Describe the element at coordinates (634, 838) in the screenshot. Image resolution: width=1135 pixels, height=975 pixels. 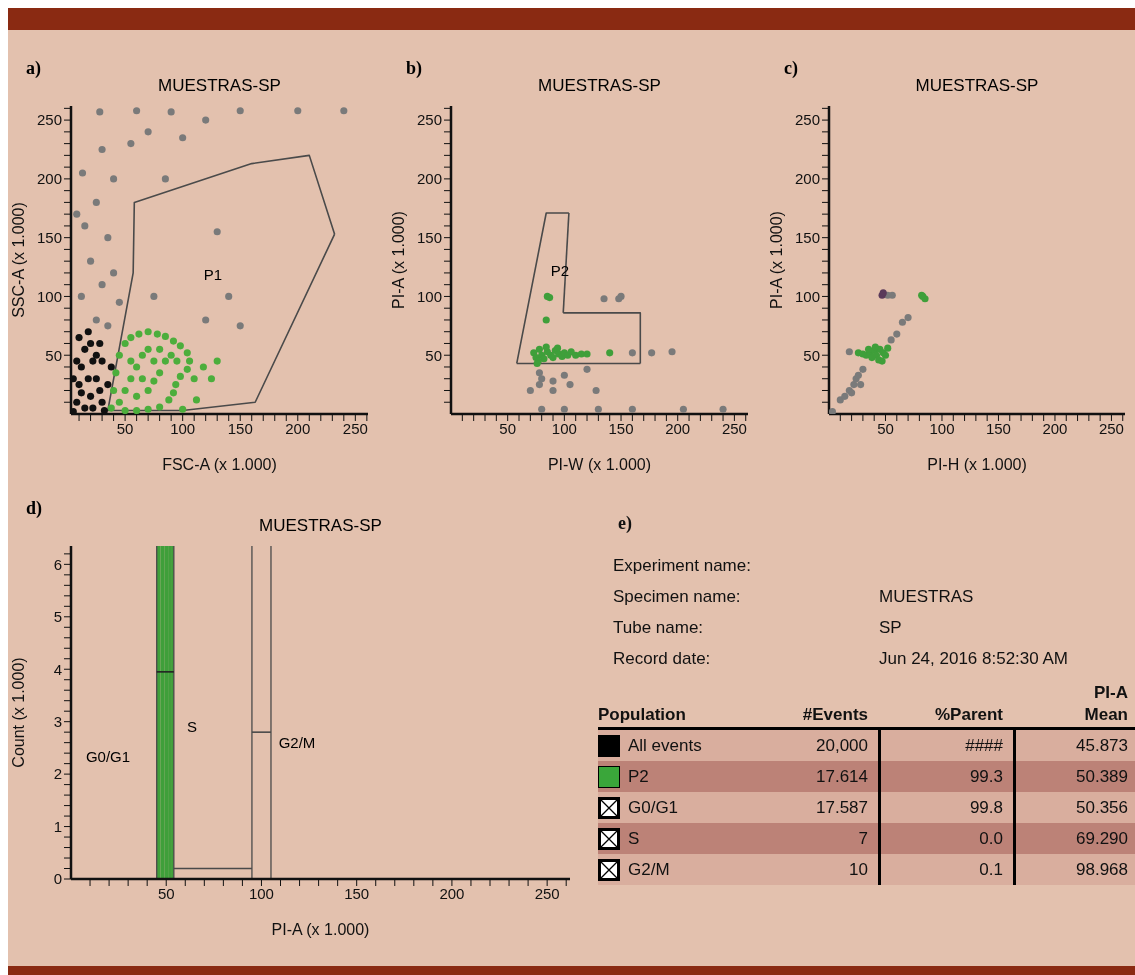
I see `category-label: S` at that location.